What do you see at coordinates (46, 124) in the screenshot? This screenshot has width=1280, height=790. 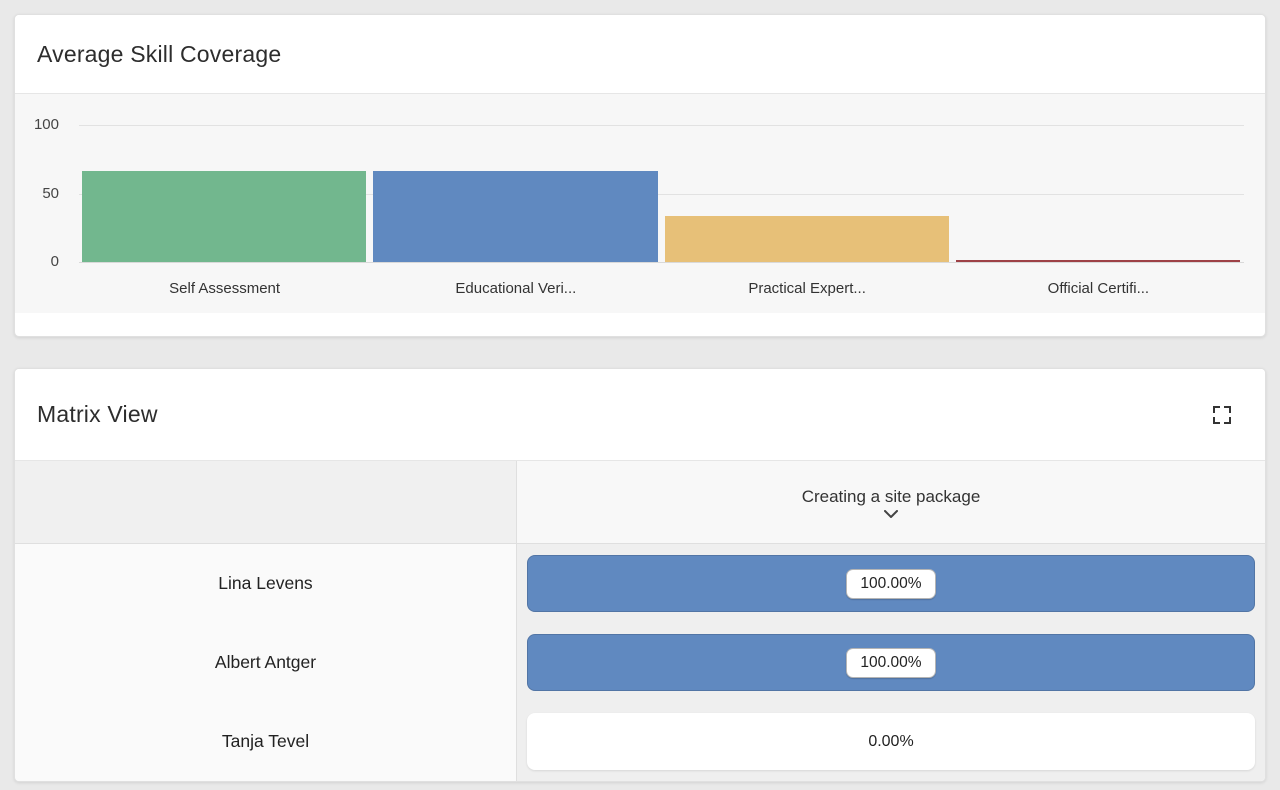 I see `y-axis-tick-label: 100` at bounding box center [46, 124].